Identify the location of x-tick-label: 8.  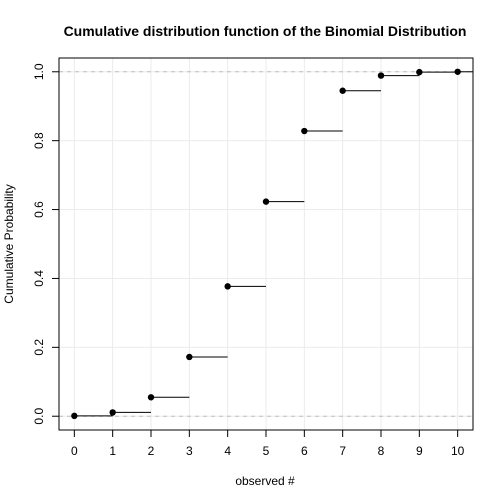
(381, 451).